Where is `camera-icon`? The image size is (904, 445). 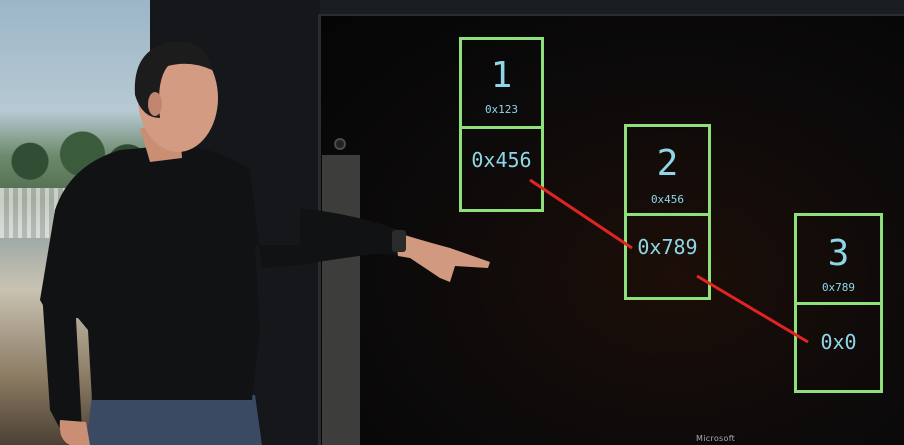 camera-icon is located at coordinates (340, 144).